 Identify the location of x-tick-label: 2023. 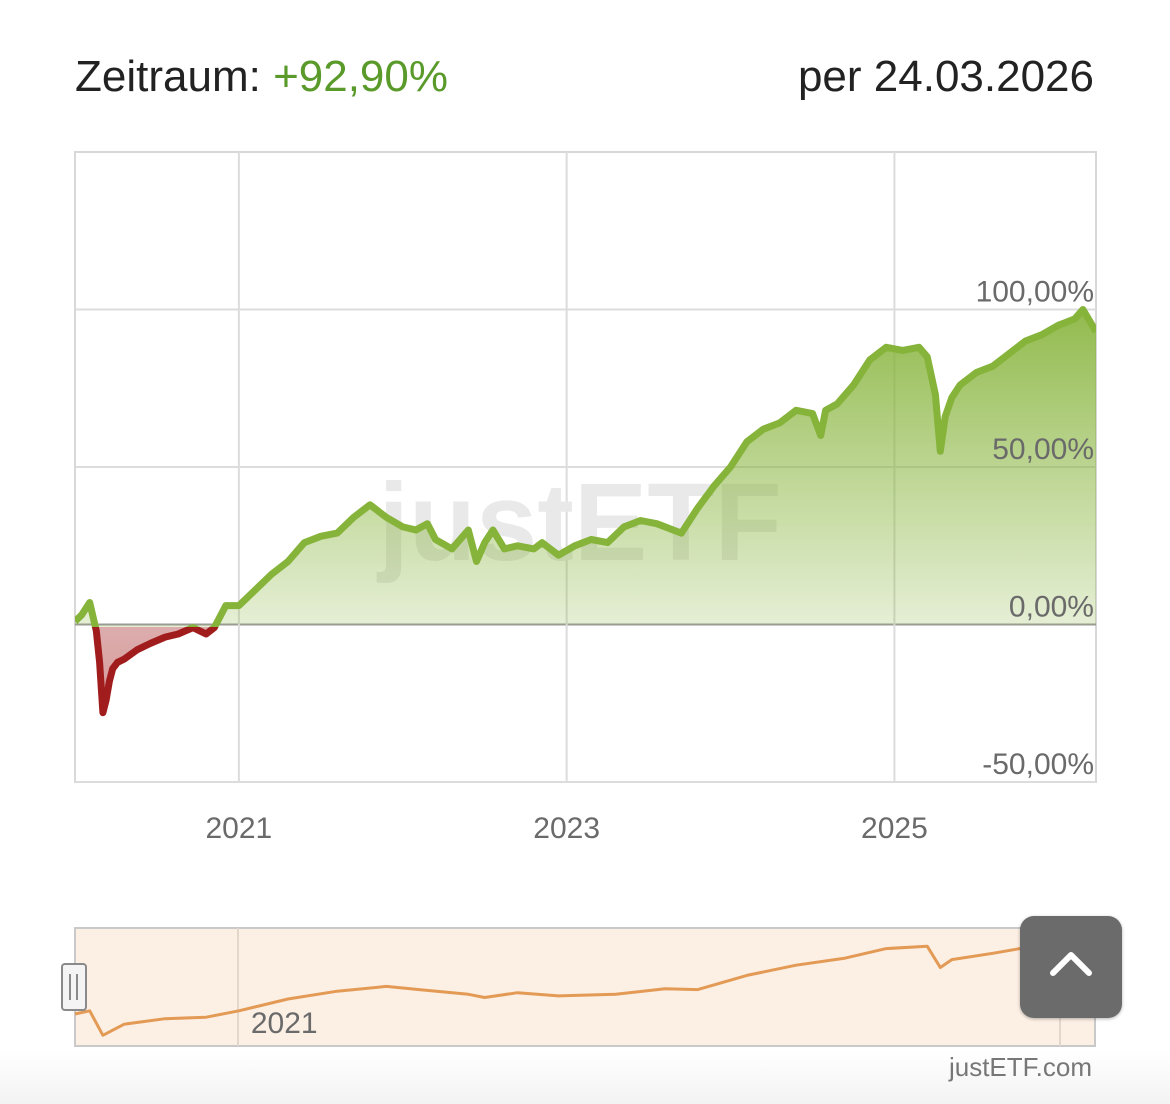
(566, 828).